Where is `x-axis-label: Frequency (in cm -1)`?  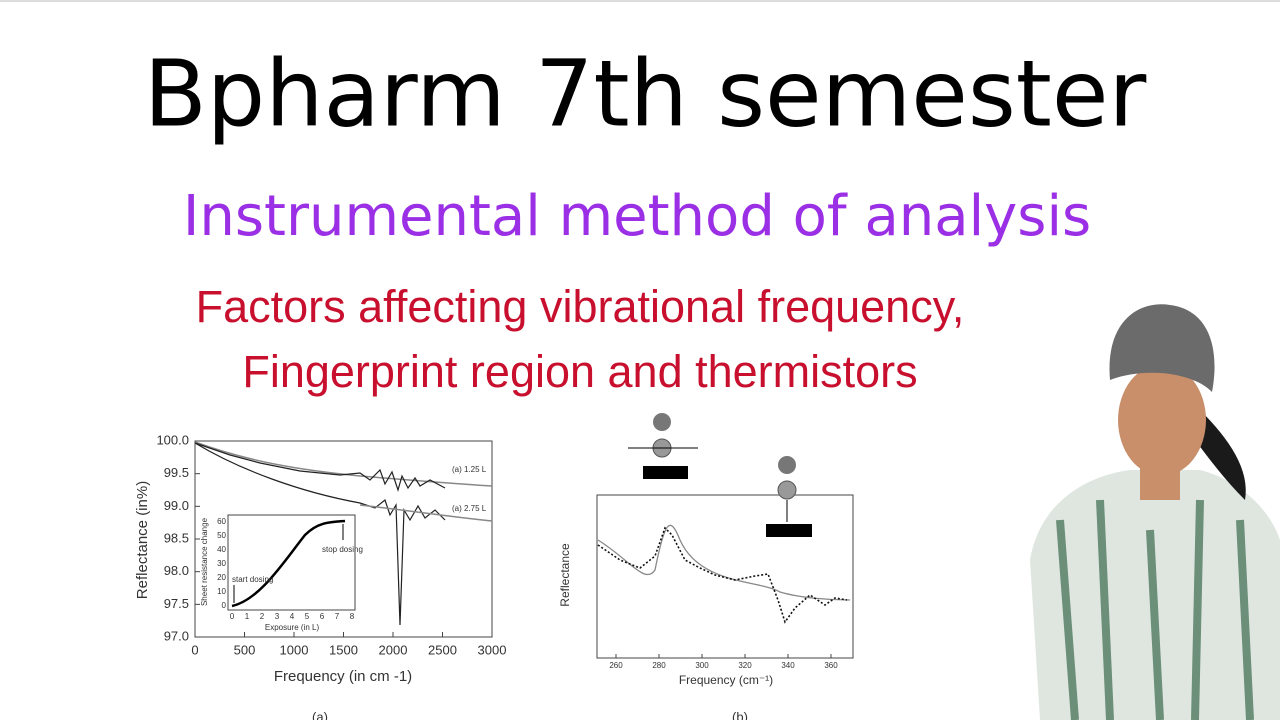
x-axis-label: Frequency (in cm -1) is located at coordinates (343, 676).